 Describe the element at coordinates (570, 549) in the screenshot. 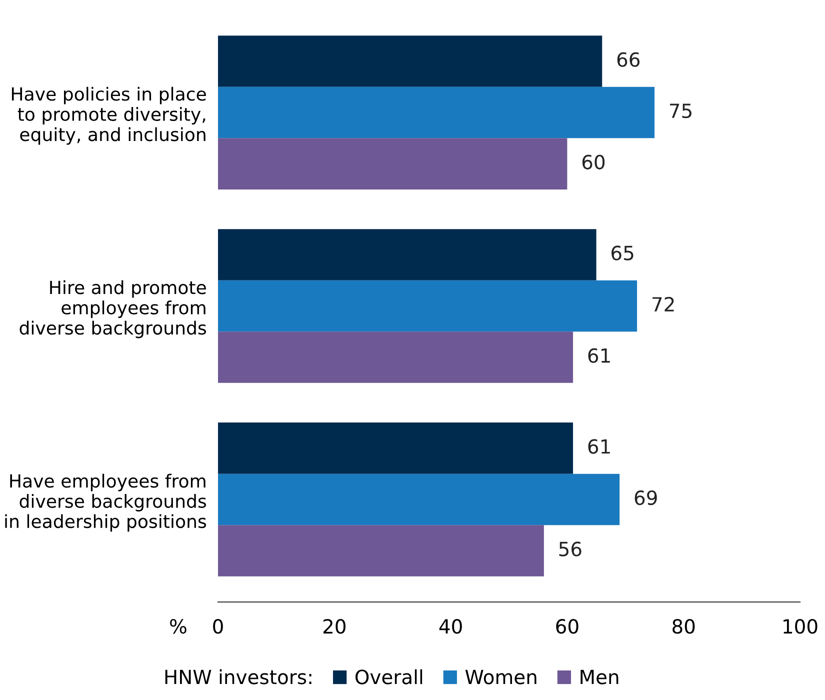

I see `data-label: 56` at that location.